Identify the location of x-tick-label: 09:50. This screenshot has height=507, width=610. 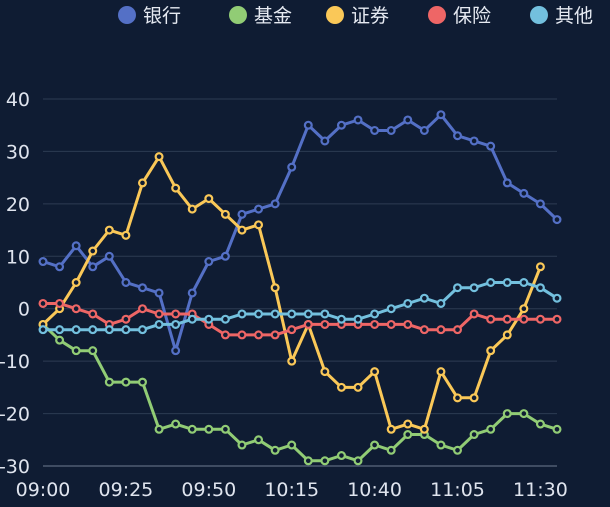
(208, 490).